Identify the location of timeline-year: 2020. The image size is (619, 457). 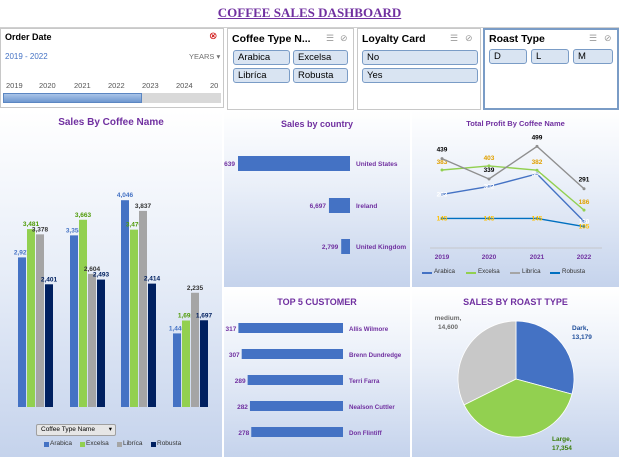
(47, 85).